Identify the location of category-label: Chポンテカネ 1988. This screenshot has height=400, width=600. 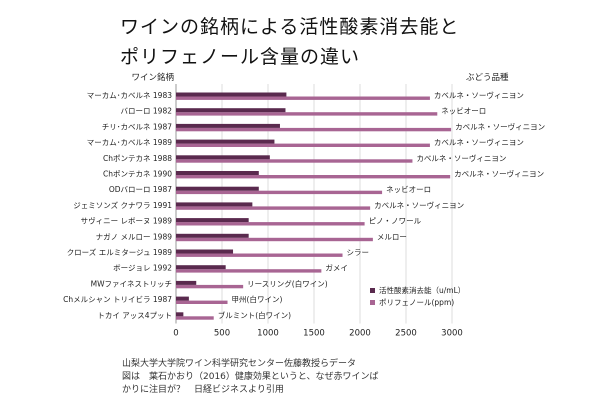
(137, 158).